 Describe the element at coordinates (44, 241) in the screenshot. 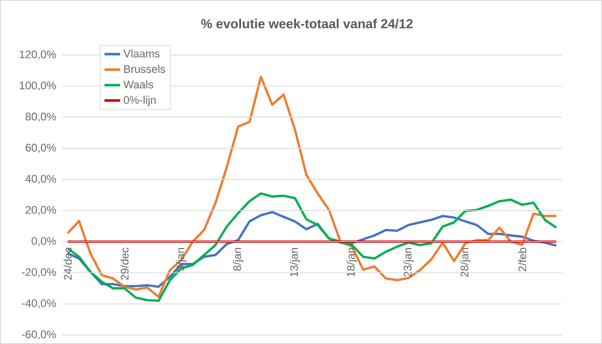

I see `y-tick-label: 0,0%` at that location.